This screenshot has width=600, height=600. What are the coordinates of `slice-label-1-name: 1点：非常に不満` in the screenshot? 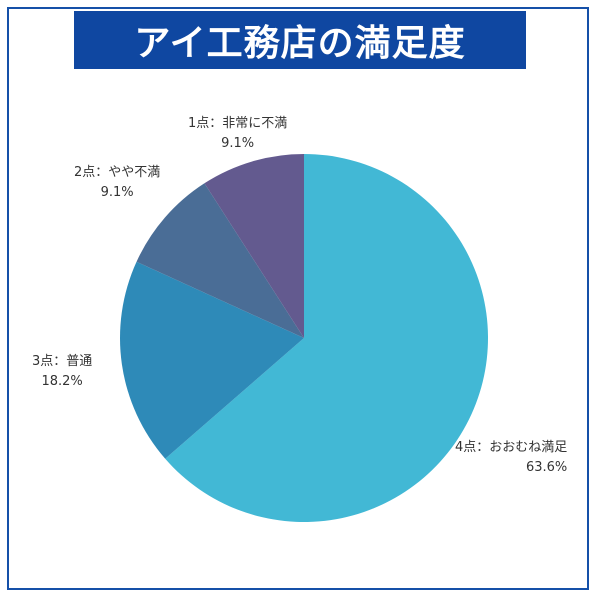 It's located at (238, 123).